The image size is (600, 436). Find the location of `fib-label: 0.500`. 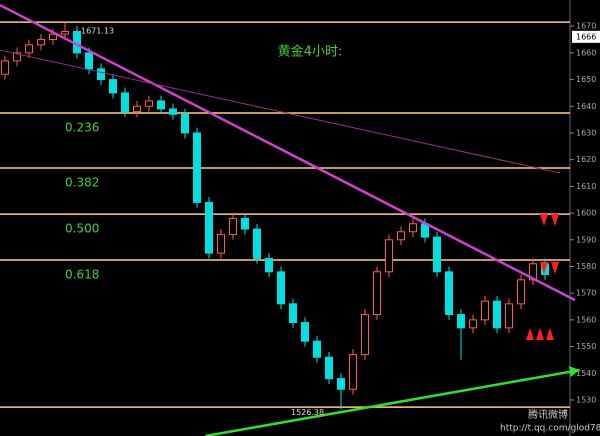

fib-label: 0.500 is located at coordinates (82, 229).